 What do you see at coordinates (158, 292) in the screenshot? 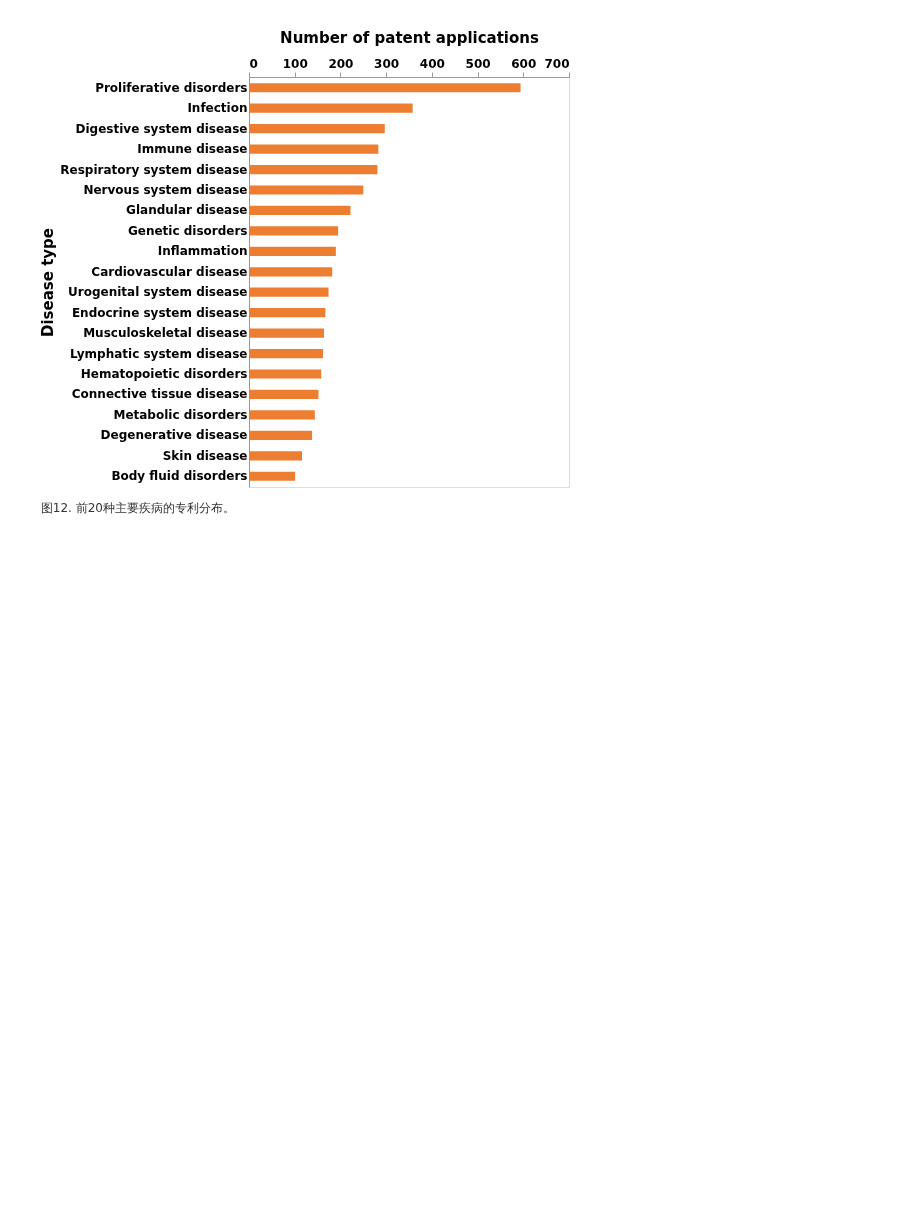
I see `y-tick-label: Urogenital system disease` at bounding box center [158, 292].